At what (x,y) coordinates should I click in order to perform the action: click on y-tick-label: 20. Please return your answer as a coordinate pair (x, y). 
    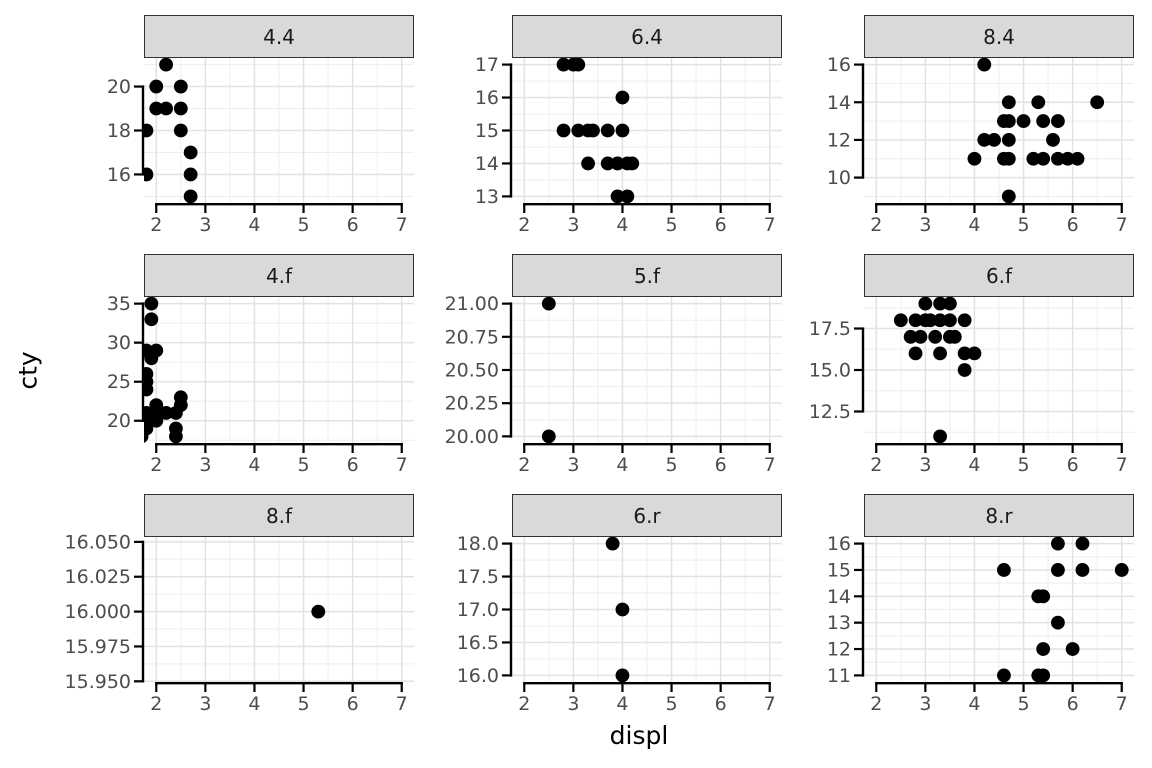
    Looking at the image, I should click on (119, 421).